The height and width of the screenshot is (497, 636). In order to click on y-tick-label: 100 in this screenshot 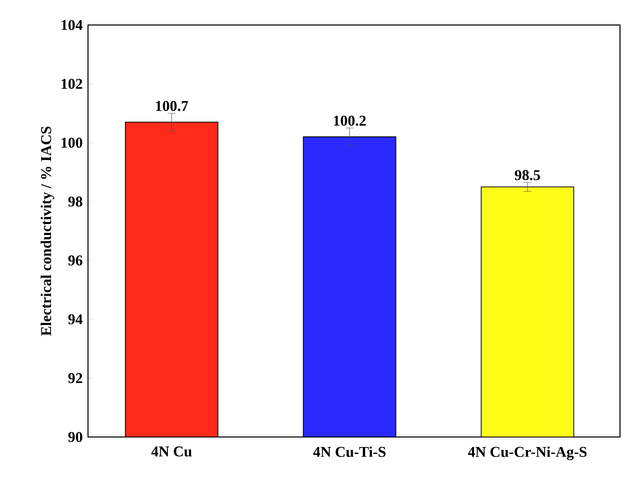, I will do `click(72, 143)`.